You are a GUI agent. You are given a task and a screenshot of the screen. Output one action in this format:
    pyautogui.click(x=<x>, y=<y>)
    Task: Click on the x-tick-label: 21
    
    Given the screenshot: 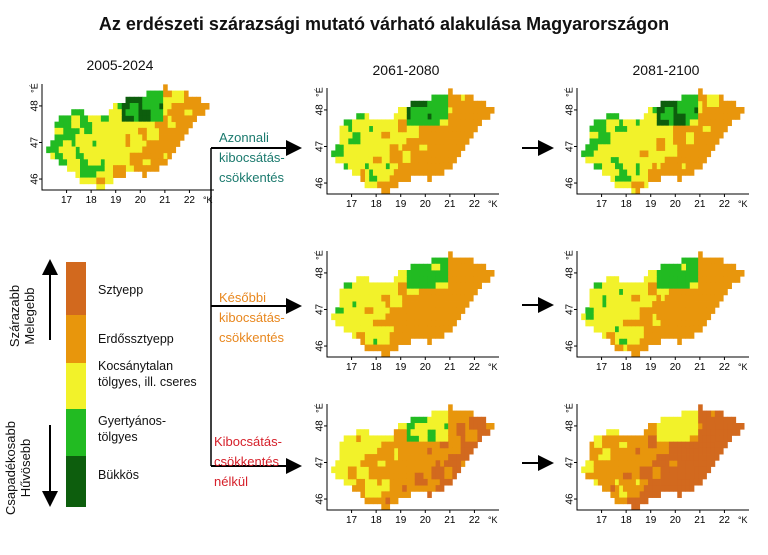 What is the action you would take?
    pyautogui.click(x=700, y=520)
    